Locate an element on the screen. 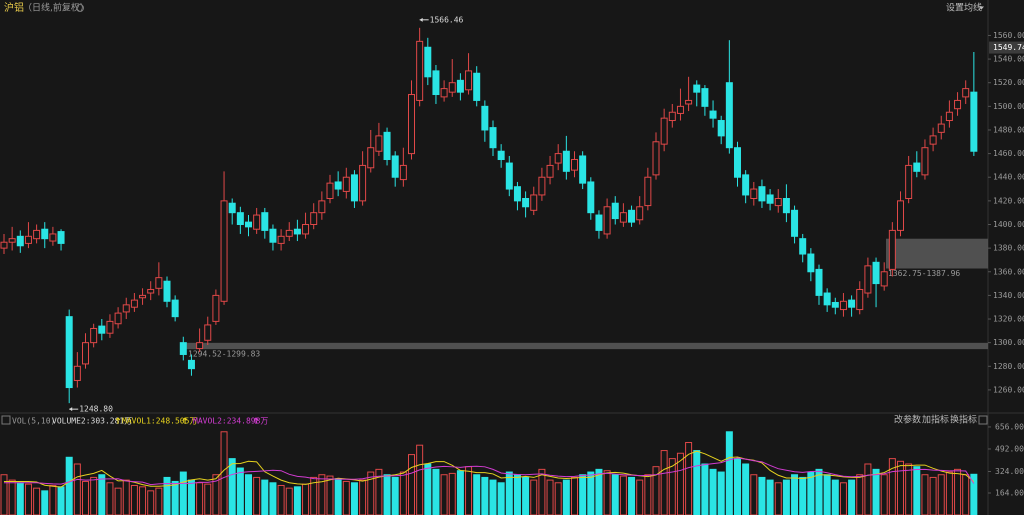  ma-menu: 设置均线 is located at coordinates (964, 8).